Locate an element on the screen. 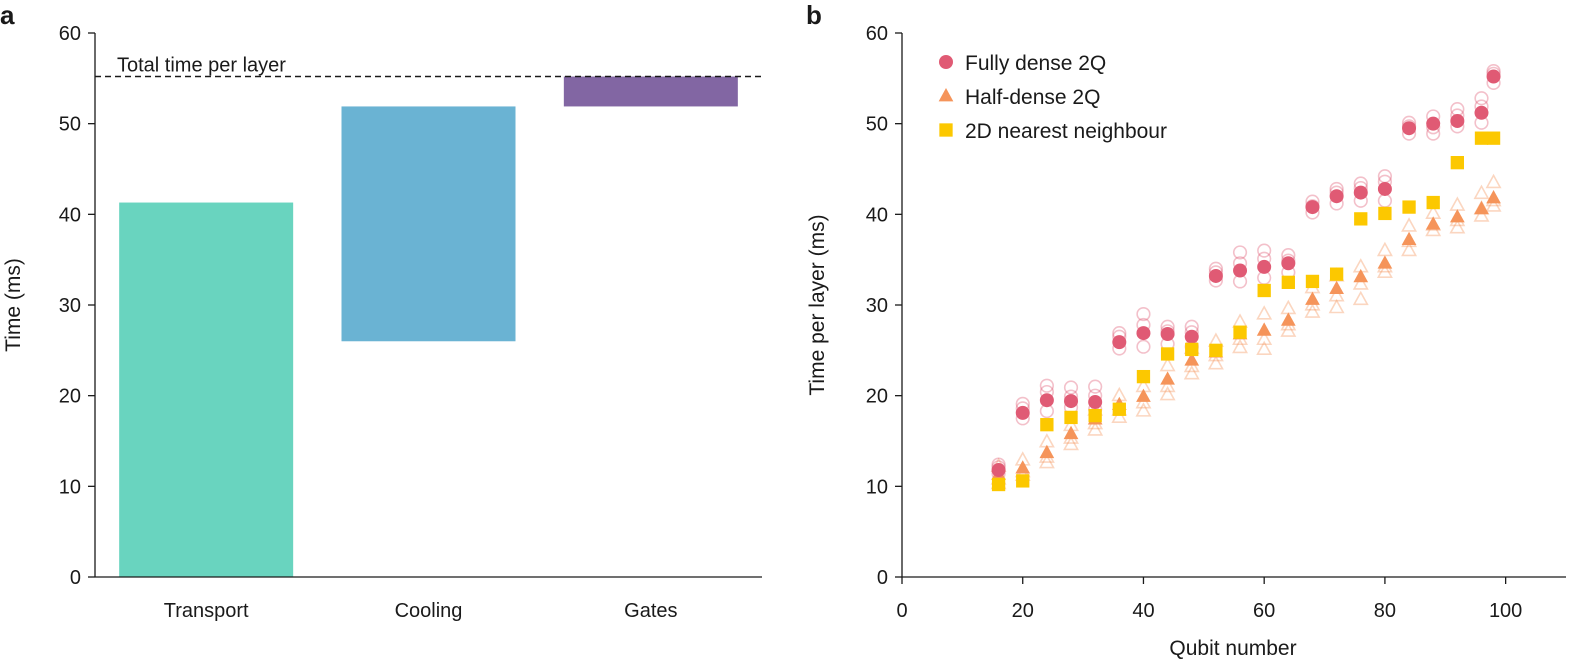  y-tick-label-30: 30 is located at coordinates (70, 306).